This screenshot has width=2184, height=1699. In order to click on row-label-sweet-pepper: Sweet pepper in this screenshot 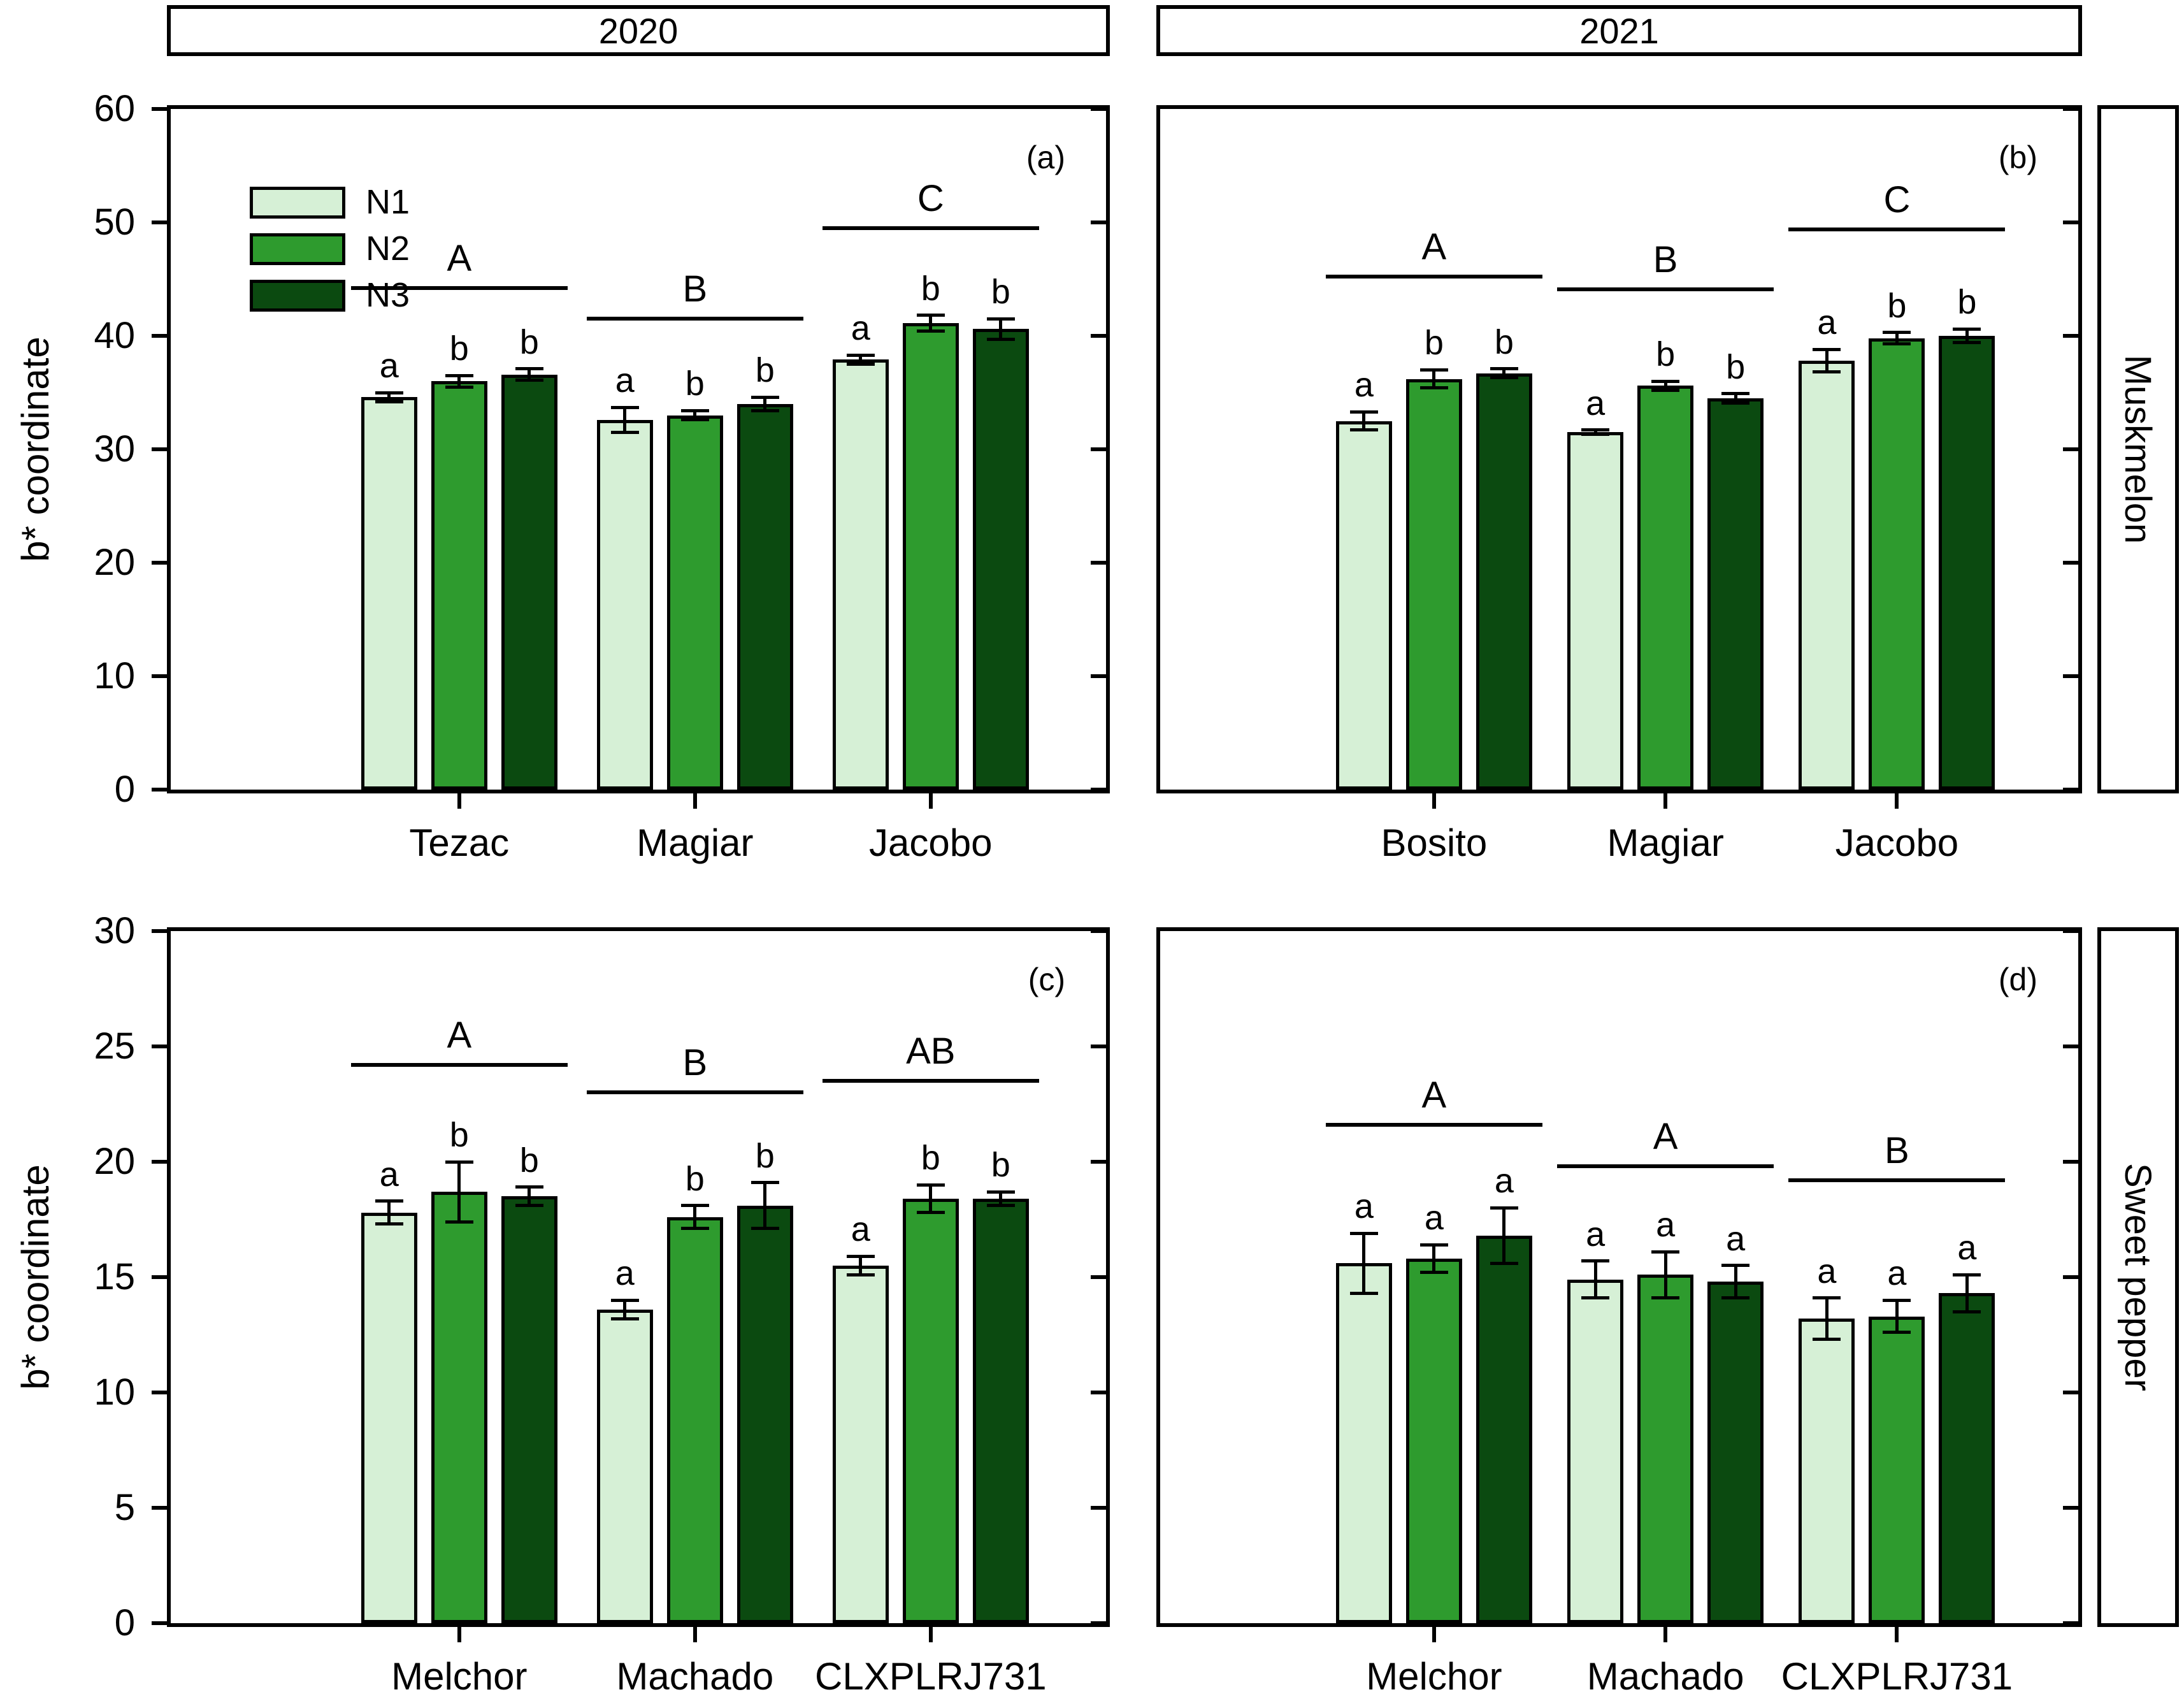, I will do `click(2138, 1277)`.